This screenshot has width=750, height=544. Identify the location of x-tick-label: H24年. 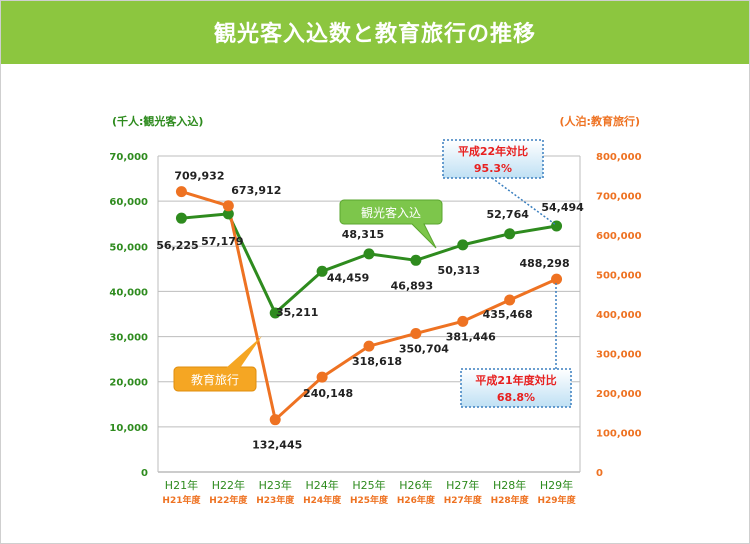
(321, 485).